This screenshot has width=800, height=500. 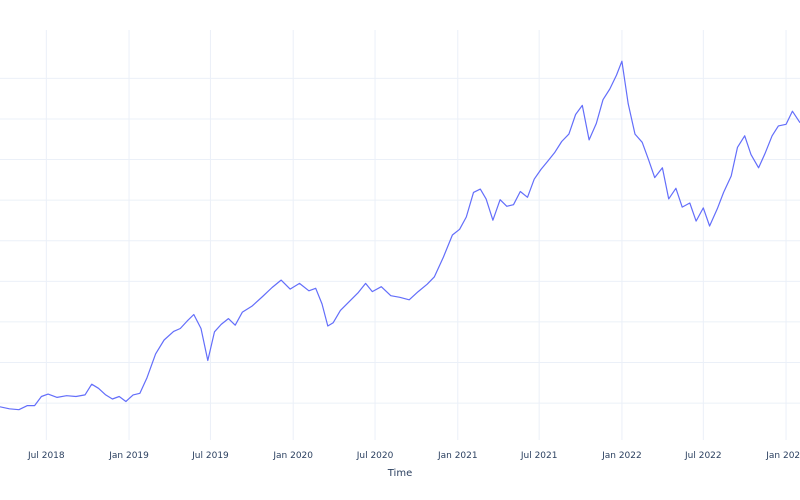 What do you see at coordinates (46, 456) in the screenshot?
I see `x-tick-label: Jul 2018` at bounding box center [46, 456].